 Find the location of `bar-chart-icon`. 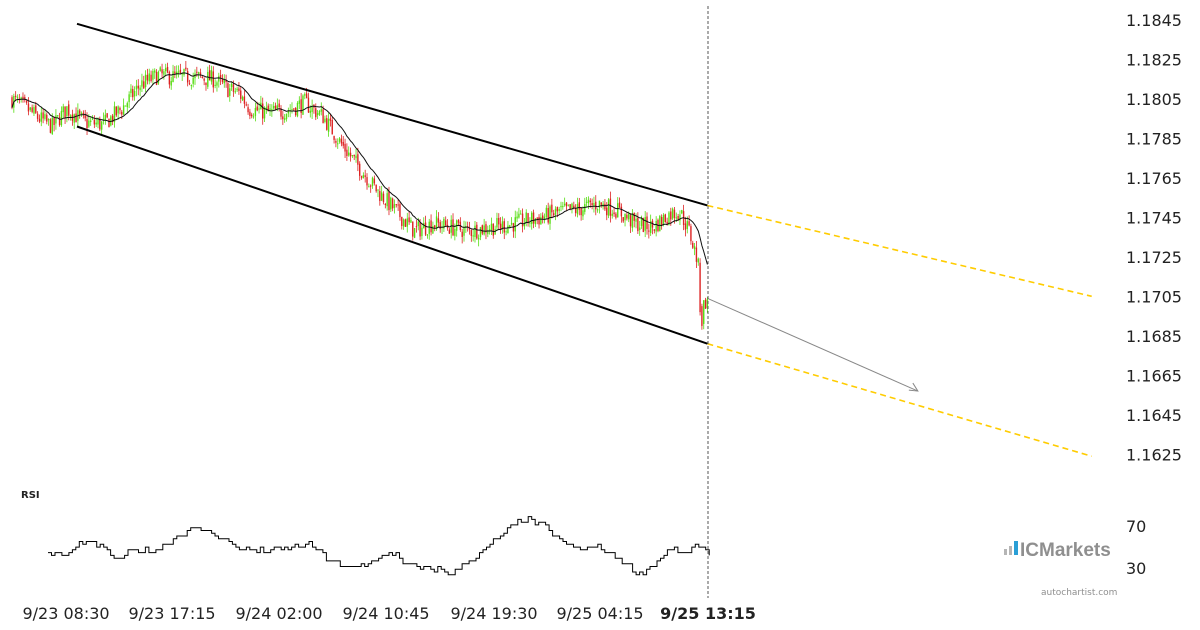

bar-chart-icon is located at coordinates (1011, 548).